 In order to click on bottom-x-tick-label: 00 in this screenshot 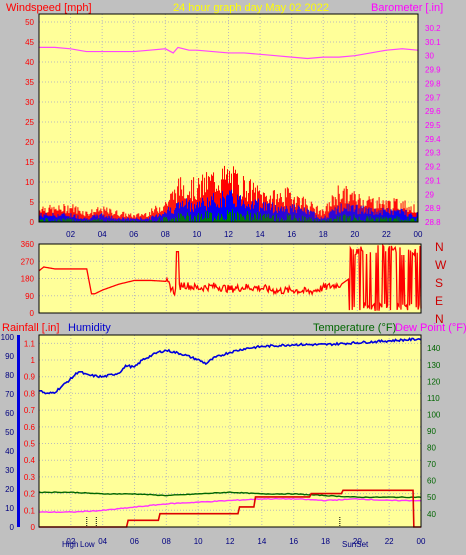, I will do `click(421, 541)`.